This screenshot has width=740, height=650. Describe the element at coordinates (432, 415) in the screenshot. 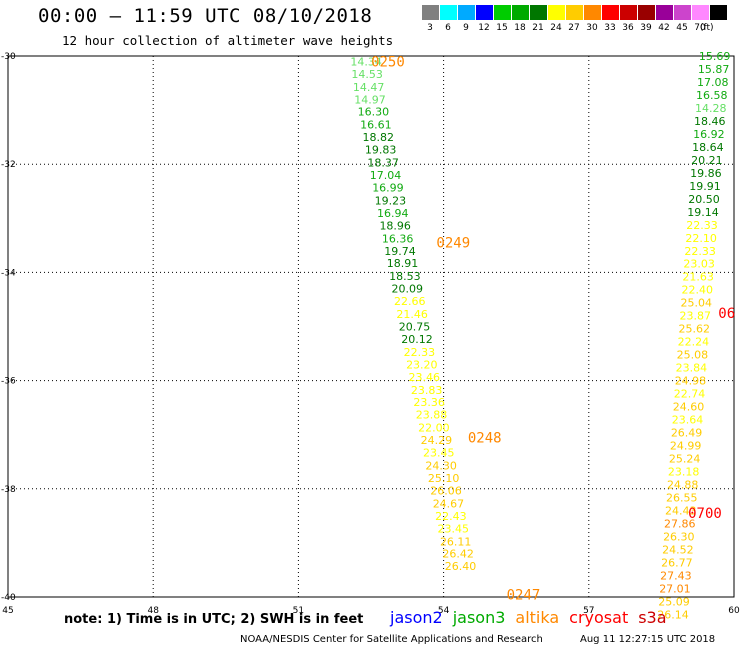

I see `wave-height-label: 23.88` at that location.